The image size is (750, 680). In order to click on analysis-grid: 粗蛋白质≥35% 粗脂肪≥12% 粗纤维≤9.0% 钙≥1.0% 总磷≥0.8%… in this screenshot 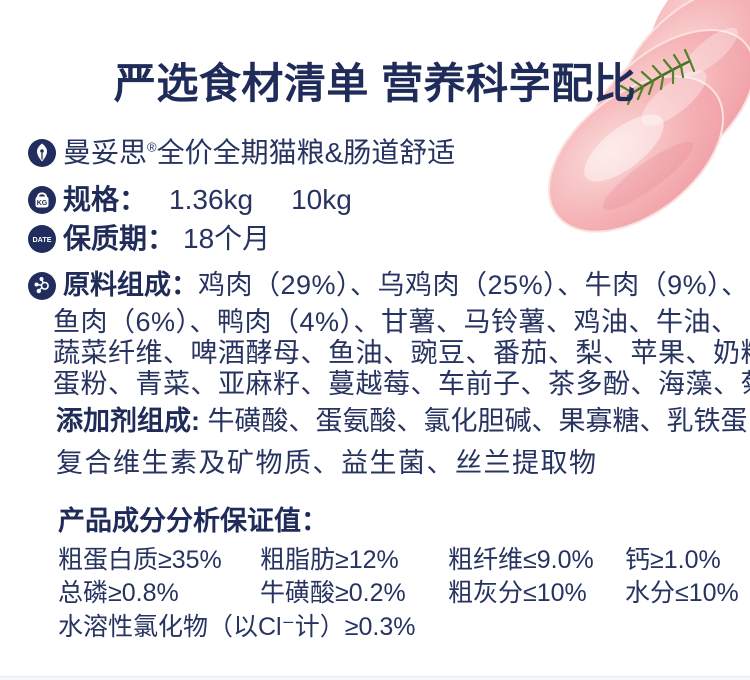, I will do `click(398, 577)`.